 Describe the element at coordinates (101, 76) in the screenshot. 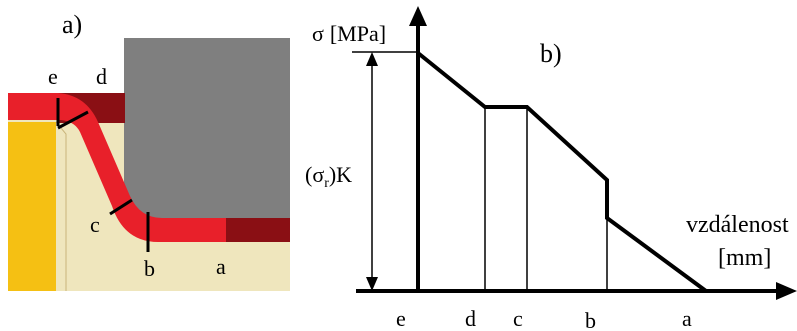

I see `point-label-d: d` at that location.